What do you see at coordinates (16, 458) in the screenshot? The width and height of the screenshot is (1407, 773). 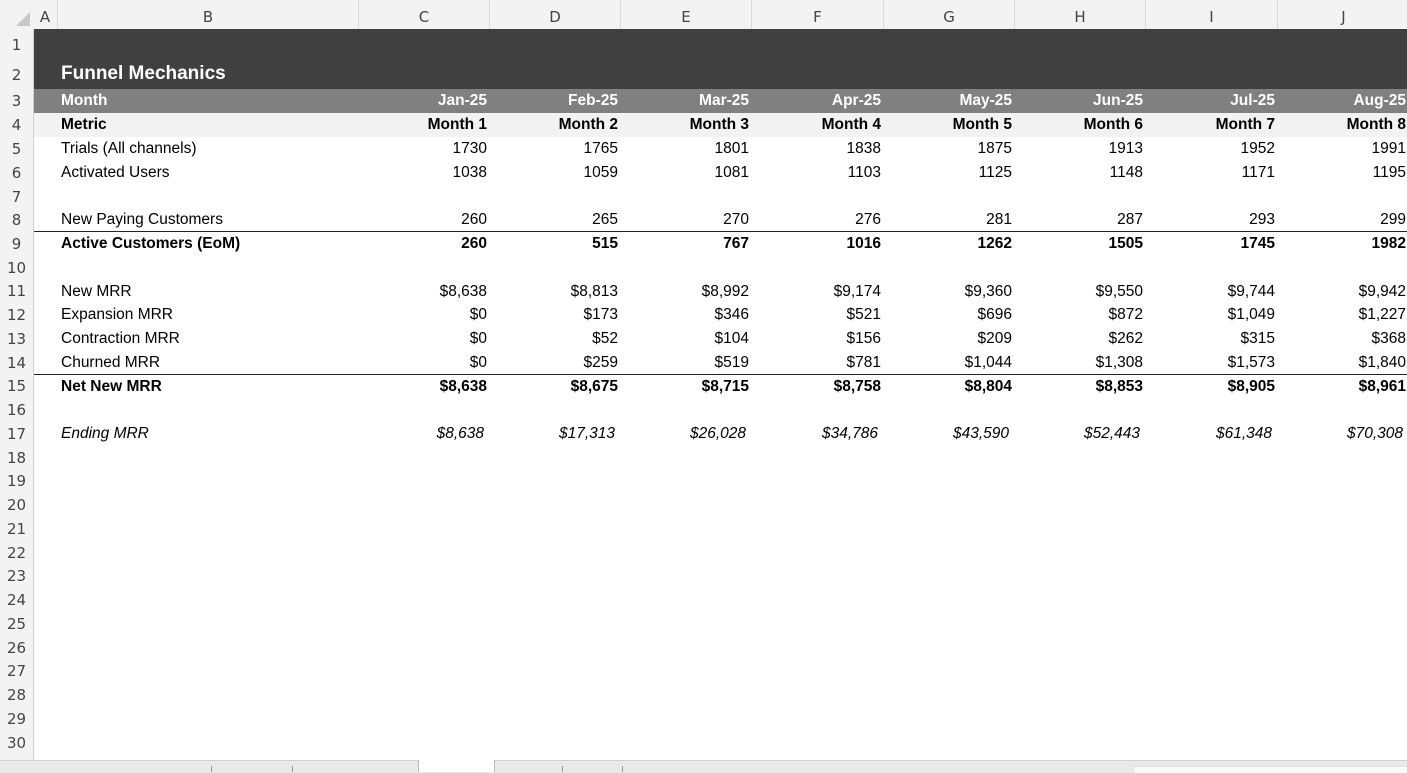 I see `row-header: 18` at bounding box center [16, 458].